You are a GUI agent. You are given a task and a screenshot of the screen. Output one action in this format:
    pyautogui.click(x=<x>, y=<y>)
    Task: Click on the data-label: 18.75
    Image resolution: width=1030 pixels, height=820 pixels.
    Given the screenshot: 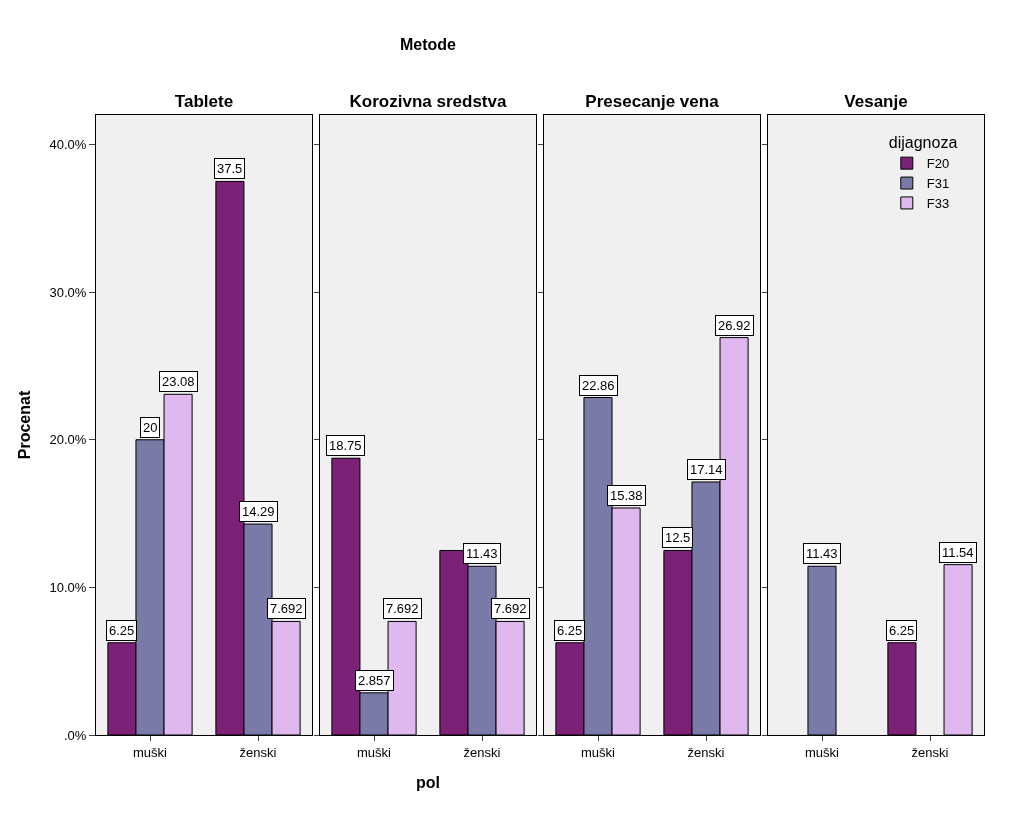 What is the action you would take?
    pyautogui.click(x=345, y=445)
    